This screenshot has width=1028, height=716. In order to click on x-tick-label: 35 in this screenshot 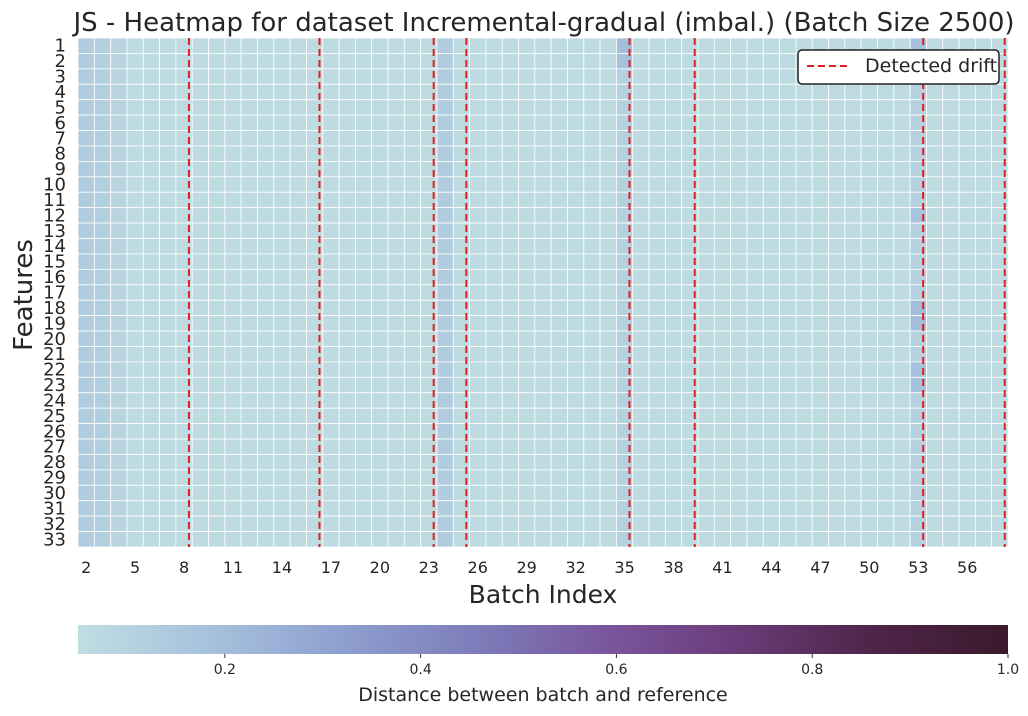, I will do `click(624, 567)`.